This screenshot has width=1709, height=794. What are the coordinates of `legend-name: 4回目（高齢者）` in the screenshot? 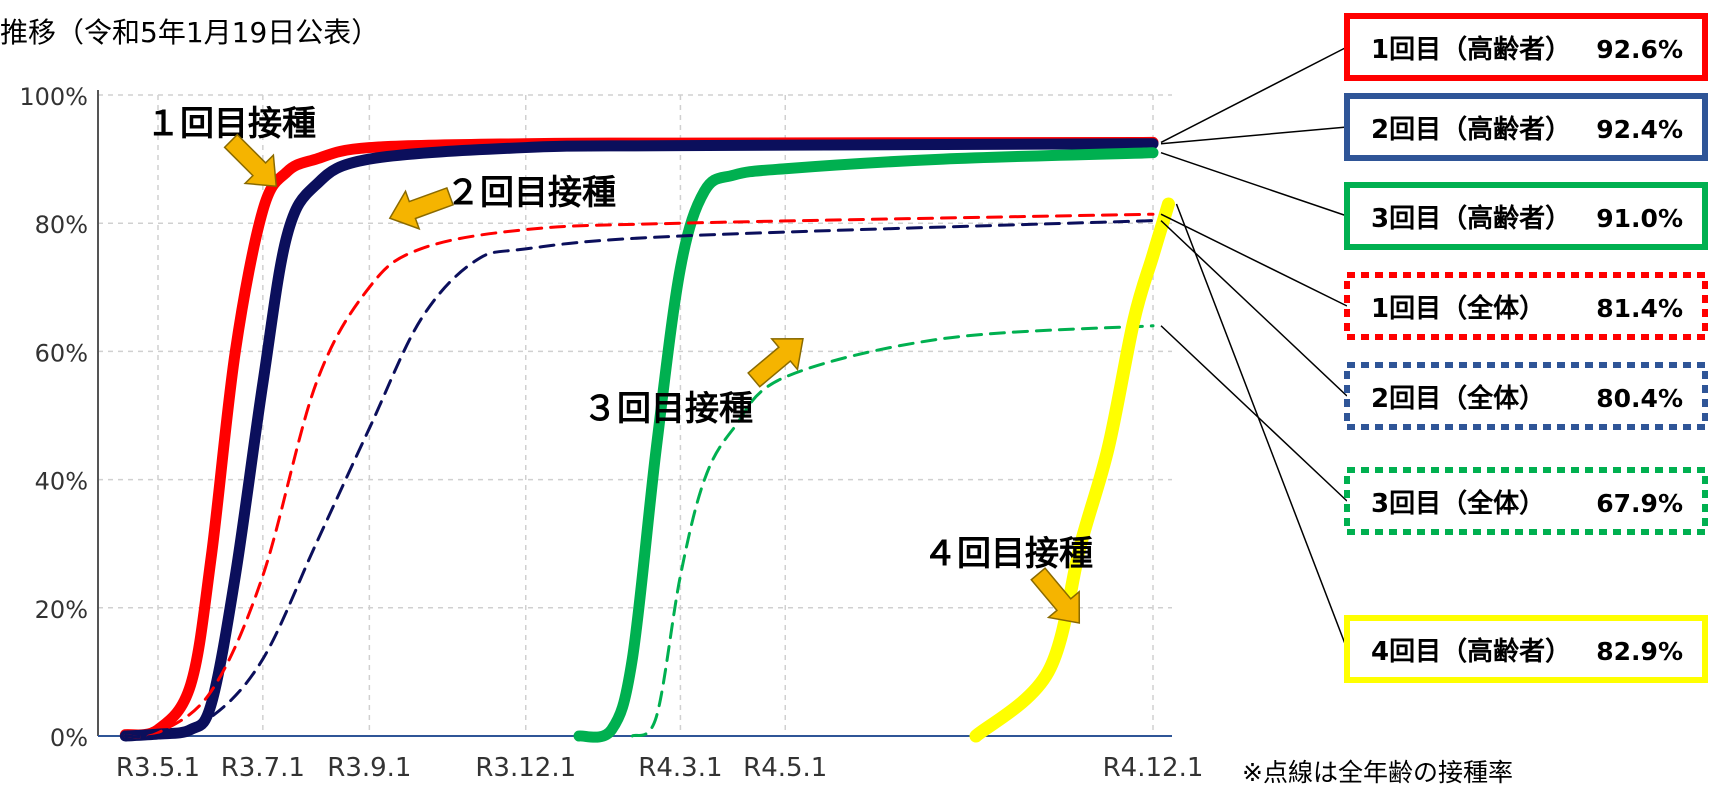 It's located at (1471, 651).